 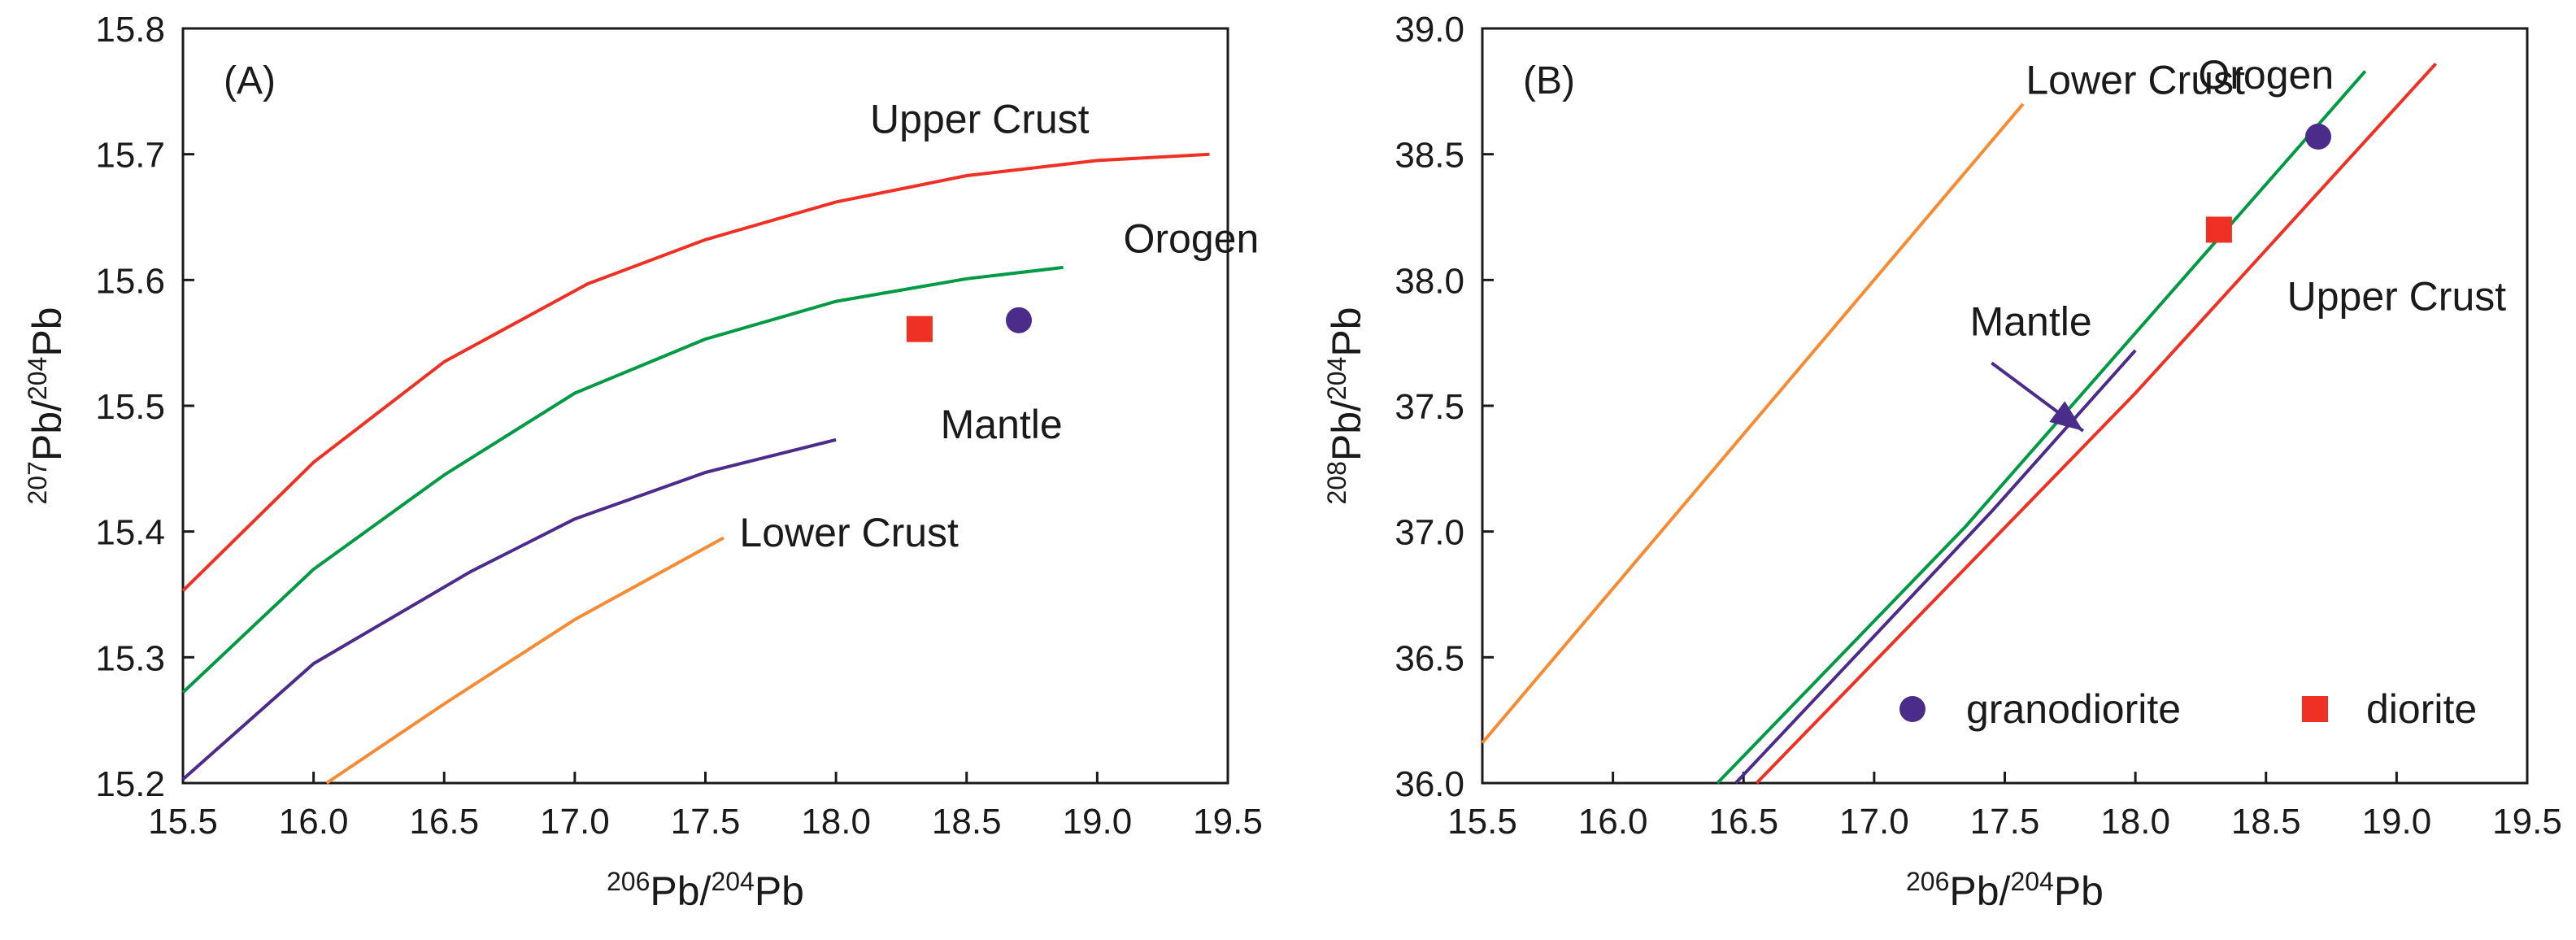 What do you see at coordinates (1912, 709) in the screenshot?
I see `legend-marker-granodiorite` at bounding box center [1912, 709].